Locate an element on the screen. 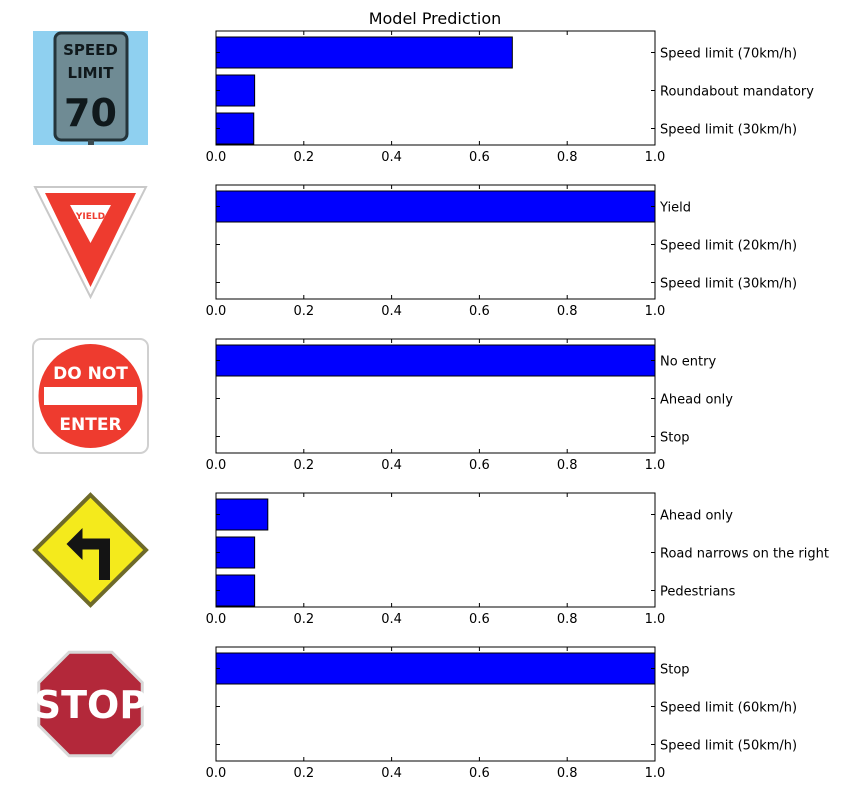 The image size is (851, 790). sign-text: STOP is located at coordinates (90, 705).